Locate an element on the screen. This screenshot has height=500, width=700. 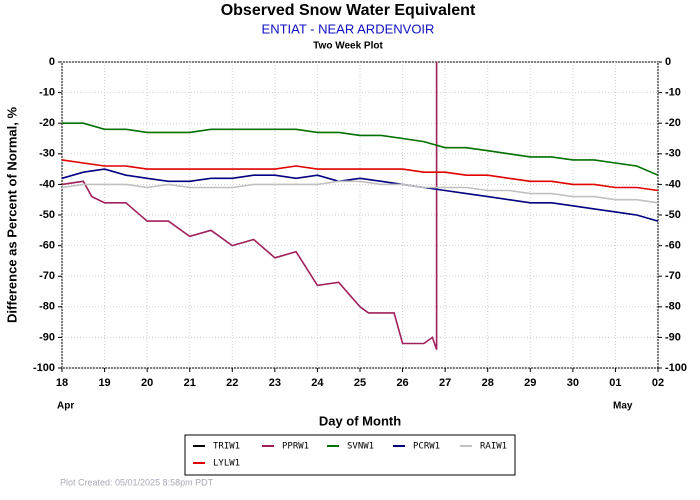
y-tick-label: -10 is located at coordinates (47, 93).